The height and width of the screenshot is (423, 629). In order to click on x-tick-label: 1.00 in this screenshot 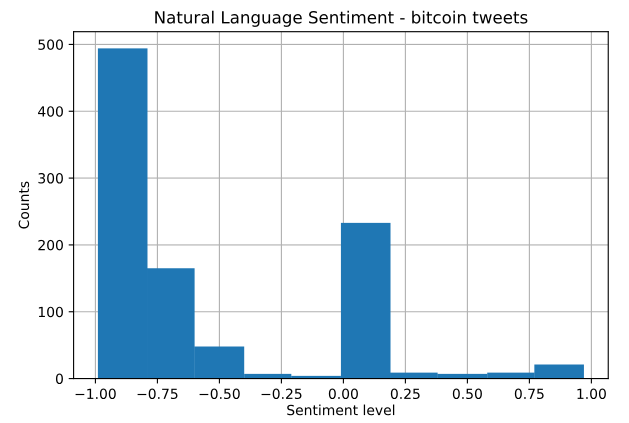, I will do `click(591, 394)`.